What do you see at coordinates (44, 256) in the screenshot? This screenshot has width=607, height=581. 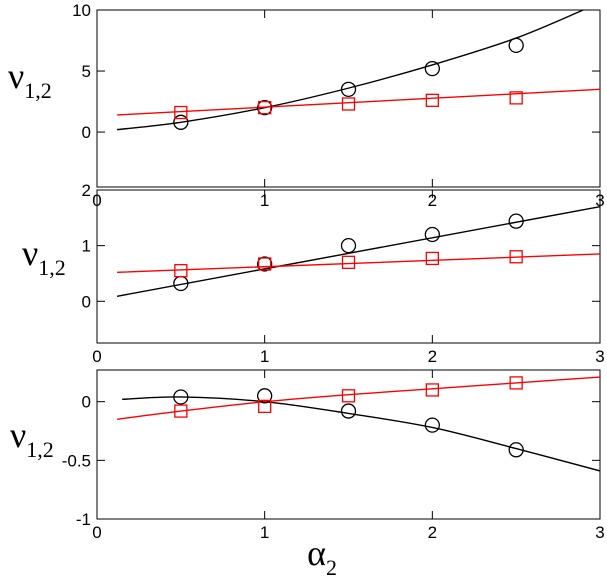 I see `panel-middle-ylabel: ν1,2` at bounding box center [44, 256].